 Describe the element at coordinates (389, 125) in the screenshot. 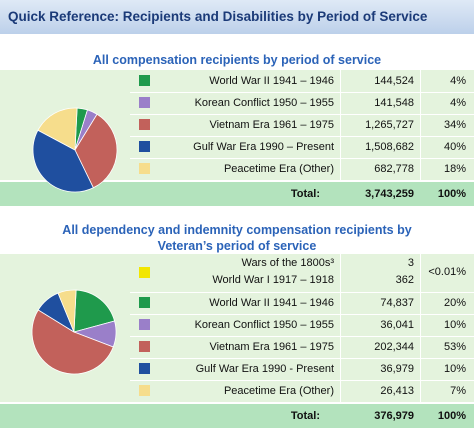

I see `row-count: 1,265,727` at that location.